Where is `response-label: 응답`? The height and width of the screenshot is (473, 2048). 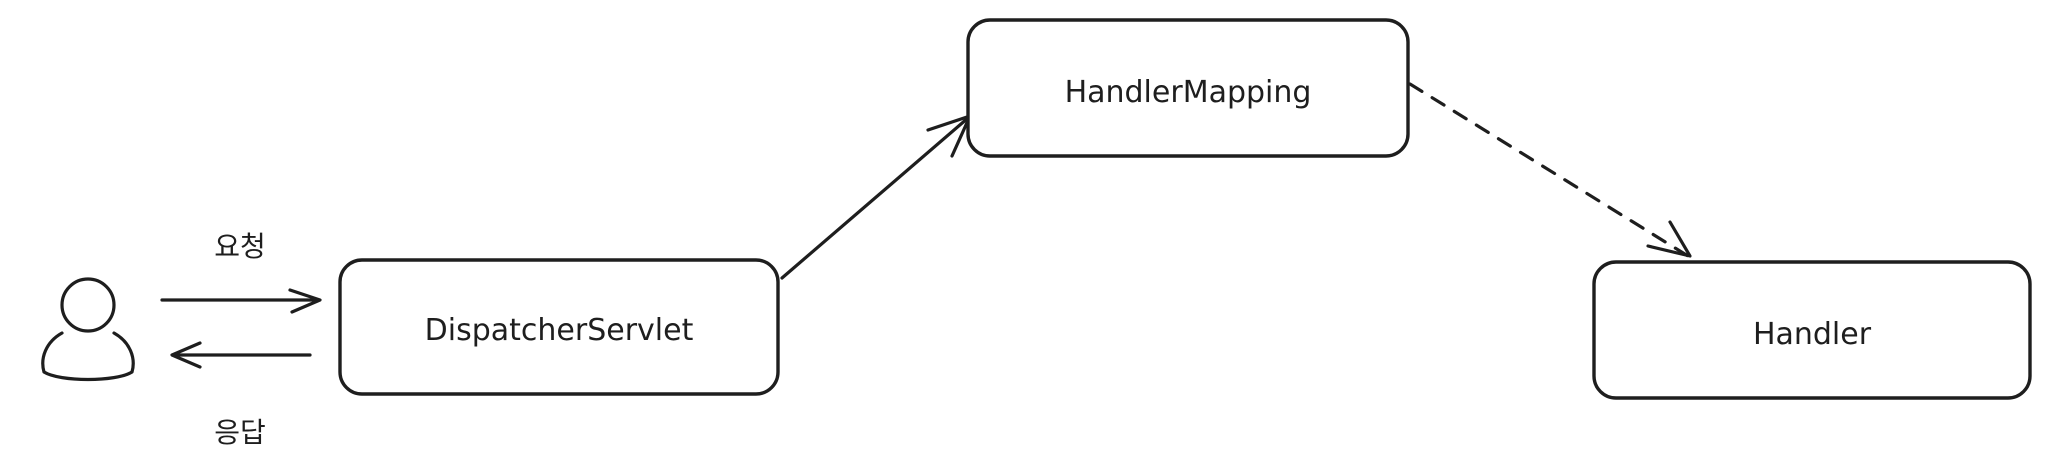 response-label: 응답 is located at coordinates (240, 432).